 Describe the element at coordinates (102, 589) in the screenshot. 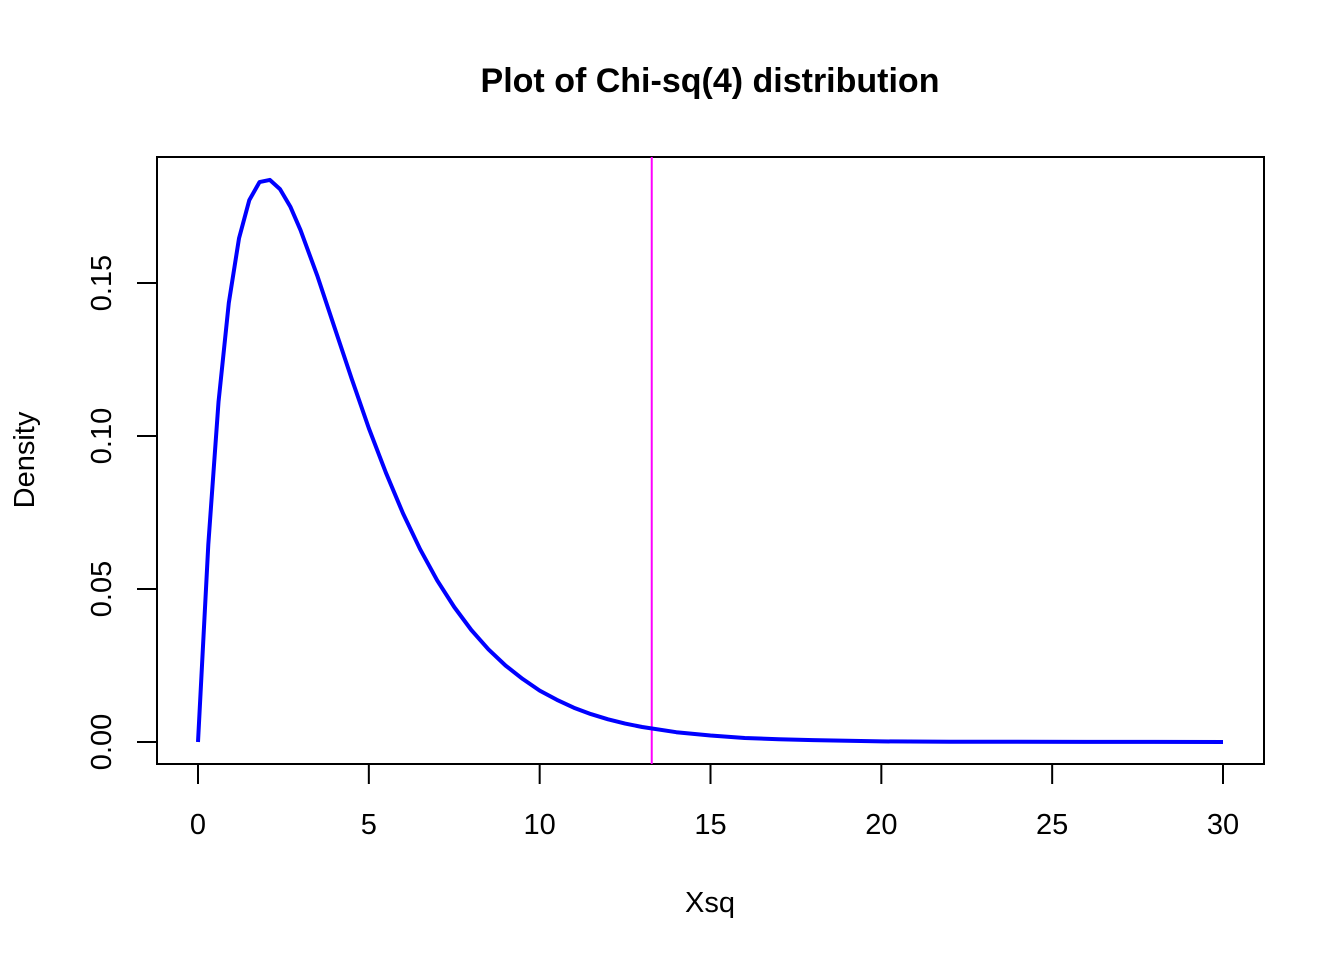

I see `y-tick-label: 0.05` at that location.